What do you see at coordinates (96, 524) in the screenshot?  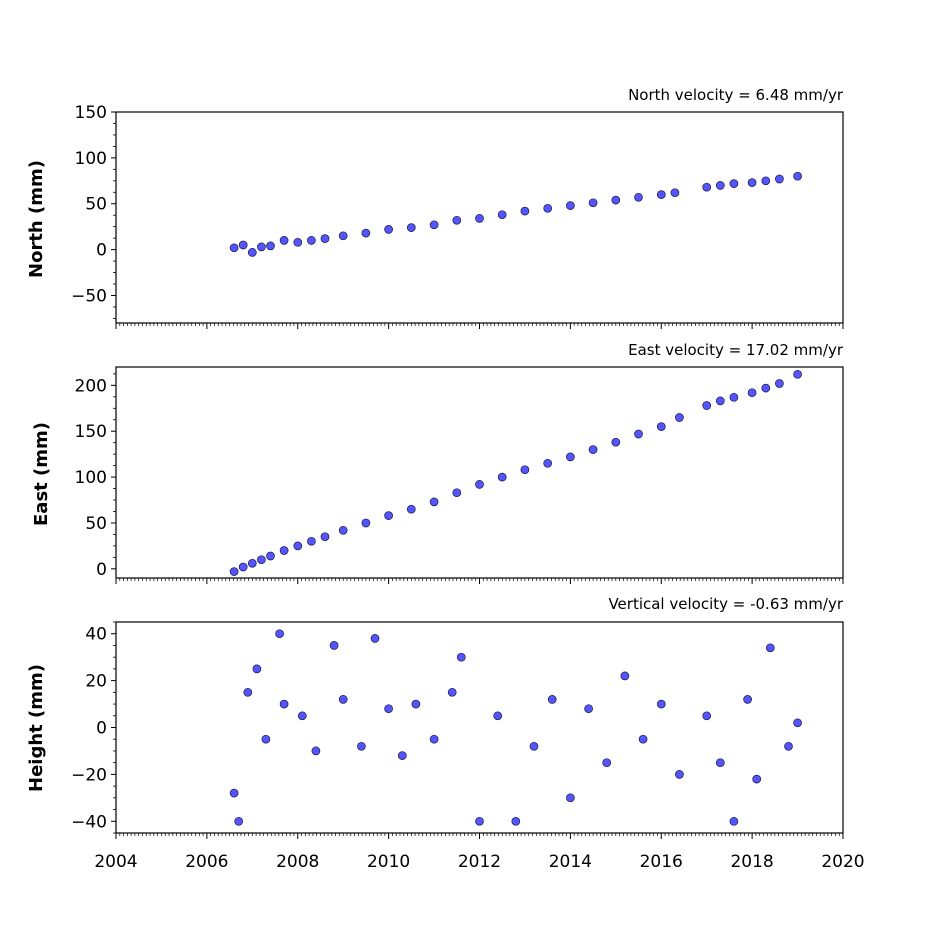 I see `east-ytick-label: 50` at bounding box center [96, 524].